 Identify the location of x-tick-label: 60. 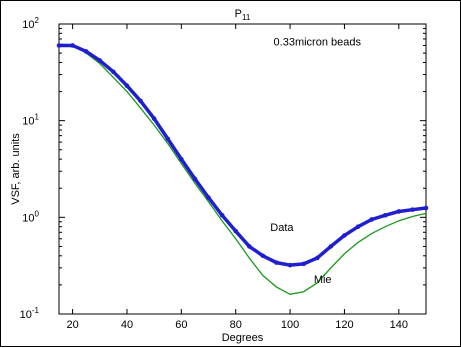
(181, 325).